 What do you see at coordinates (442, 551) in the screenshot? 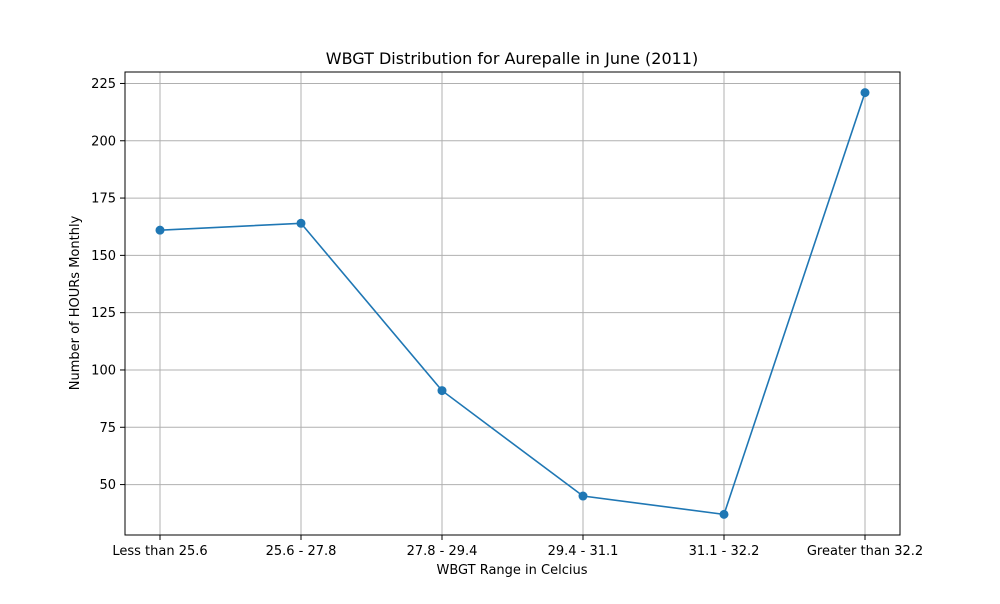
I see `x-tick-label: 27.8 - 29.4` at bounding box center [442, 551].